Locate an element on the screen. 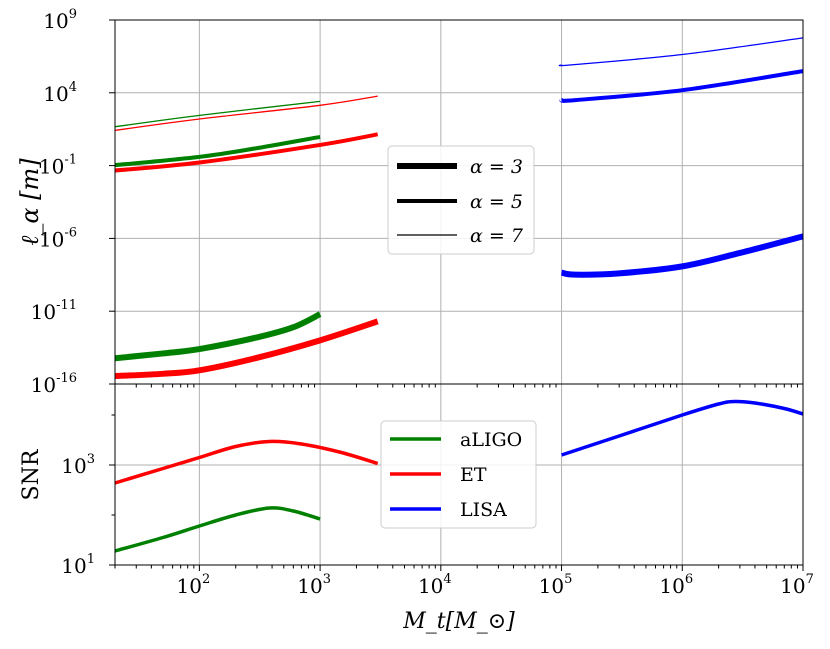 The image size is (830, 649). x-tick-exponent: 5 is located at coordinates (568, 579).